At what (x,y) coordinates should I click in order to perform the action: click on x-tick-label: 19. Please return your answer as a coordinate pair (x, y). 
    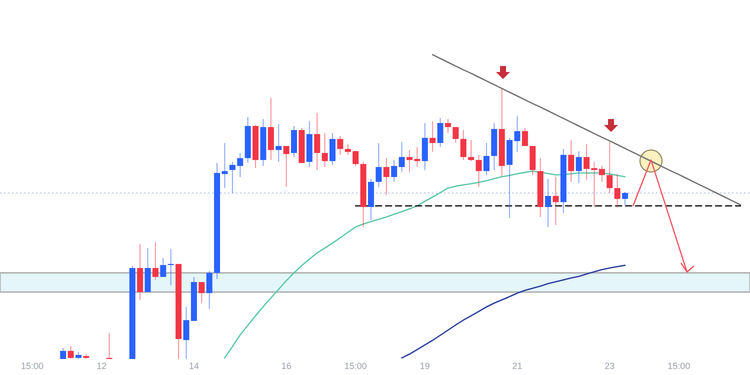
    Looking at the image, I should click on (425, 366).